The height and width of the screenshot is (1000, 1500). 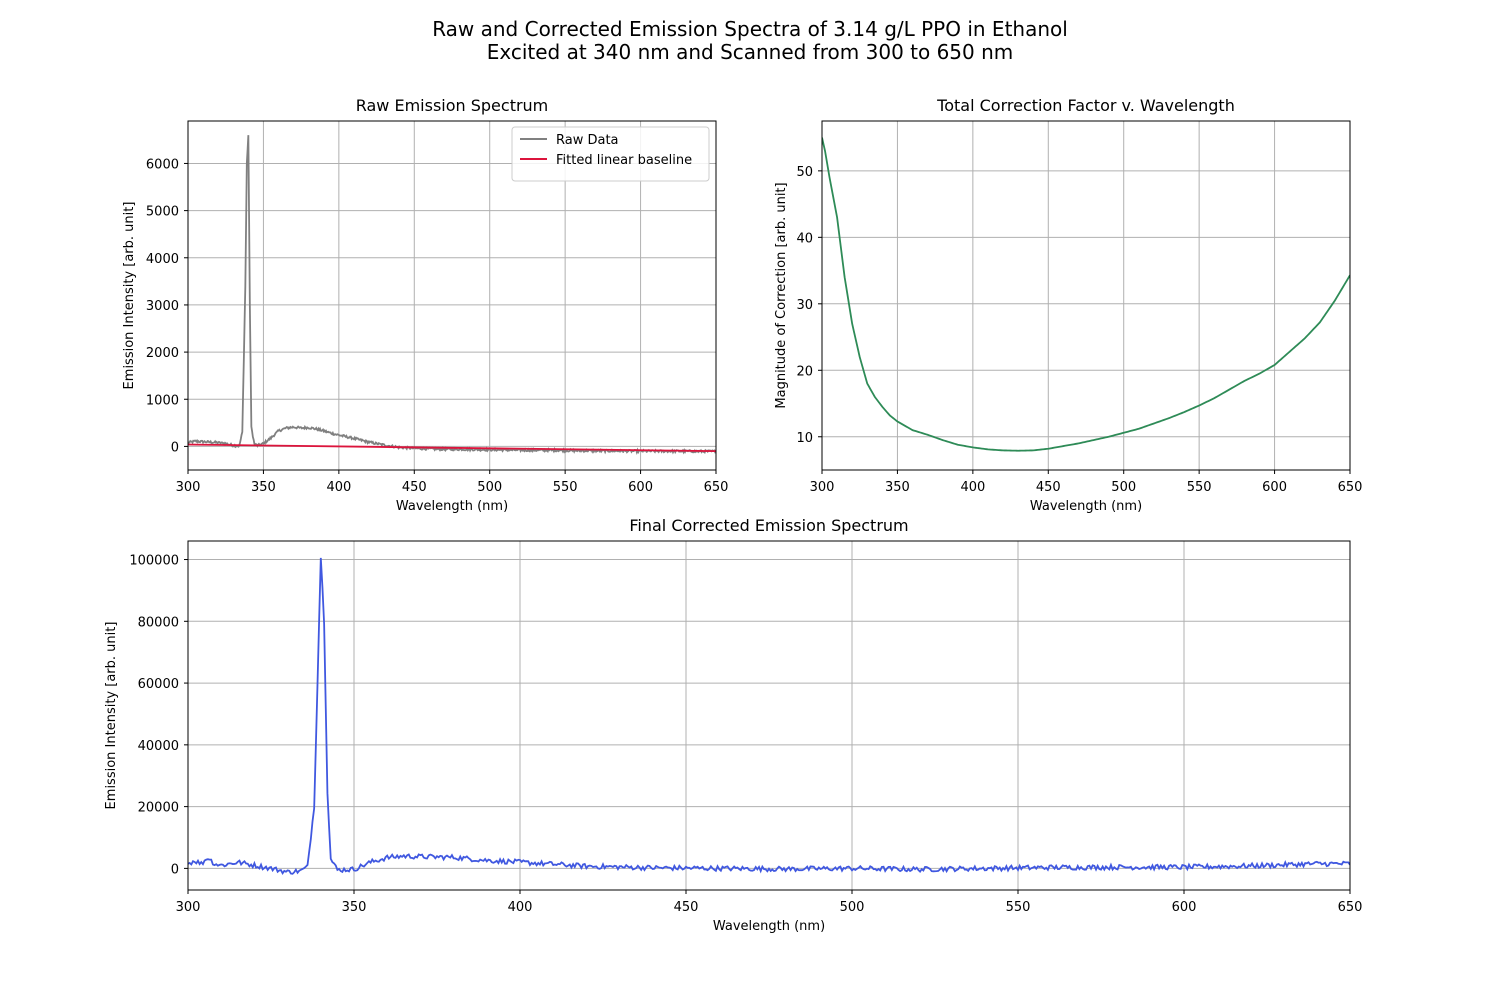 I want to click on y-tick-label: 6000, so click(x=162, y=164).